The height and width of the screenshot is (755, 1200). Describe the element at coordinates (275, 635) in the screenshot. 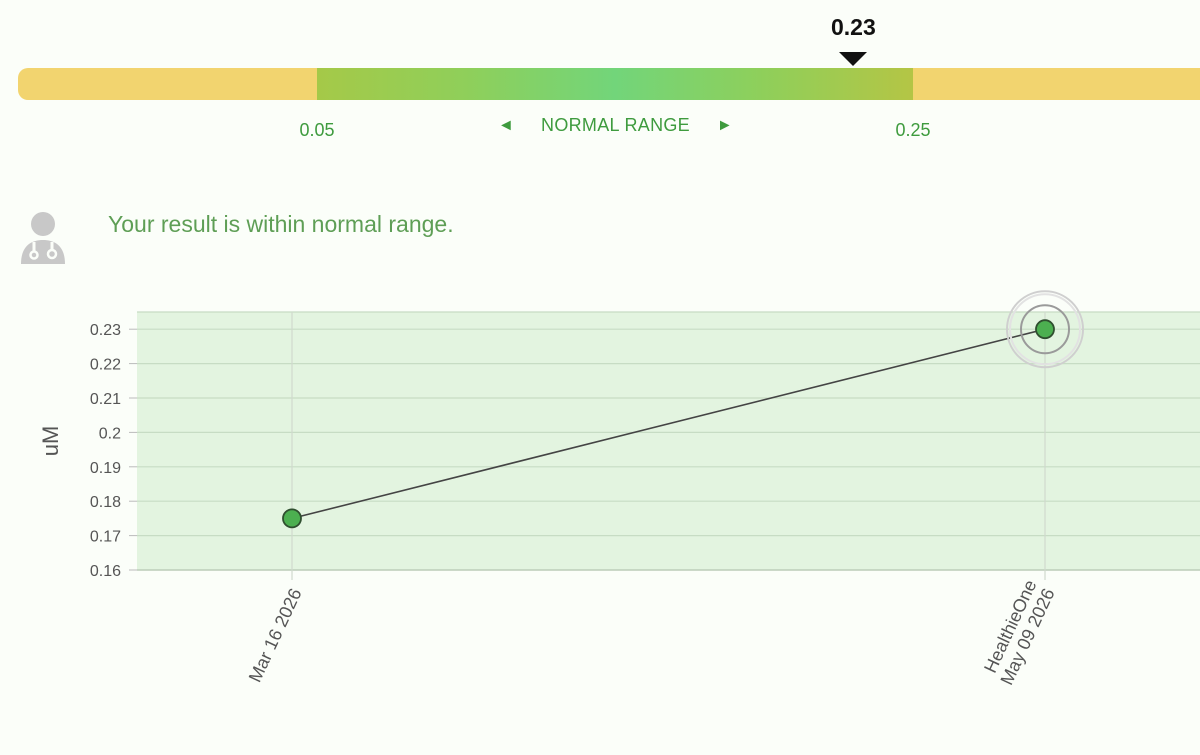

I see `x-tick-label: Mar 16 2026` at that location.